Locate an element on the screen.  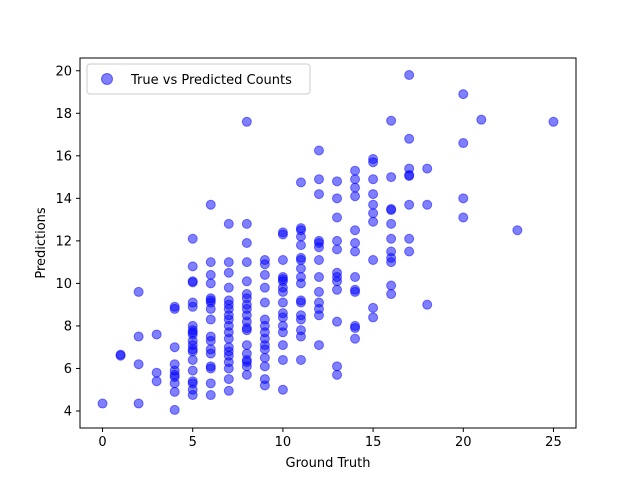
y-tick-label: 10 is located at coordinates (63, 284).